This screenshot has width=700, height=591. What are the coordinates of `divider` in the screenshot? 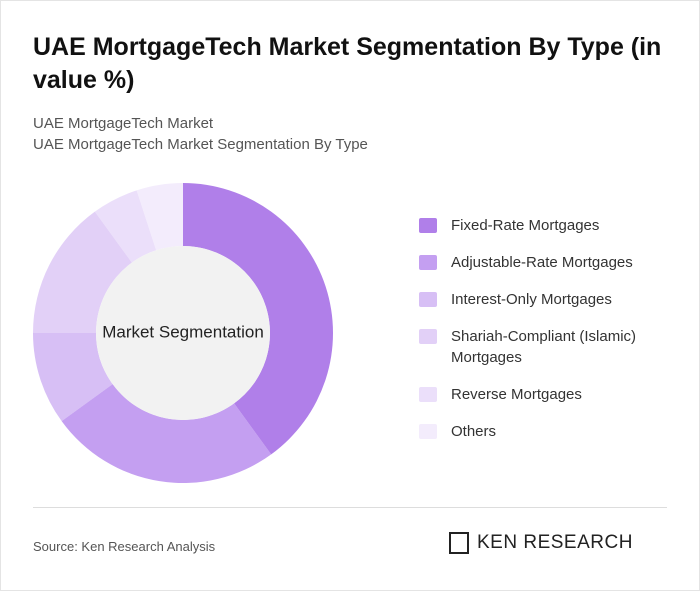 It's located at (350, 507).